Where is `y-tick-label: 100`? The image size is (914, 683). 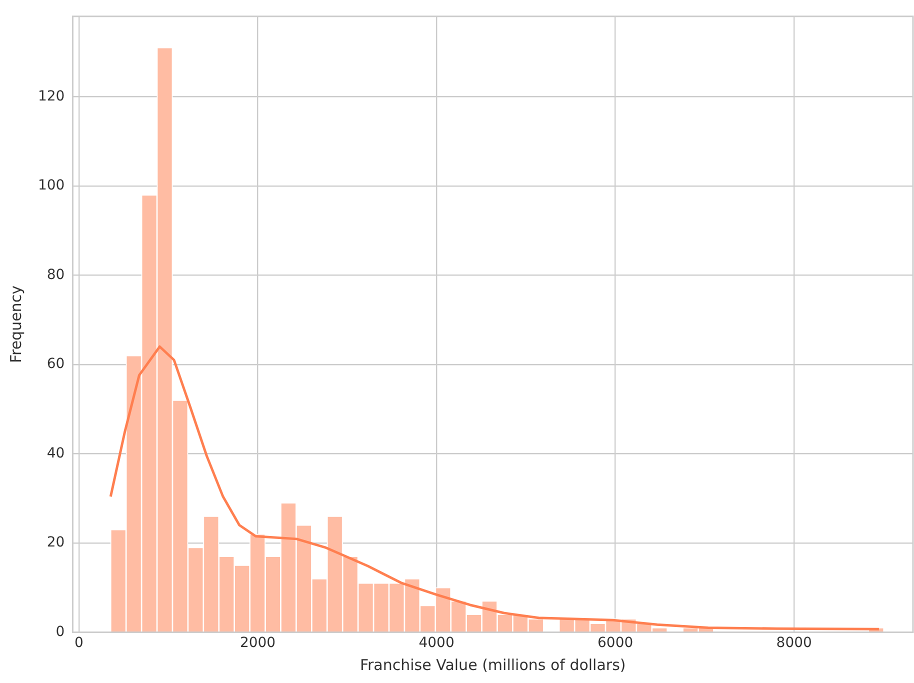
y-tick-label: 100 is located at coordinates (51, 186).